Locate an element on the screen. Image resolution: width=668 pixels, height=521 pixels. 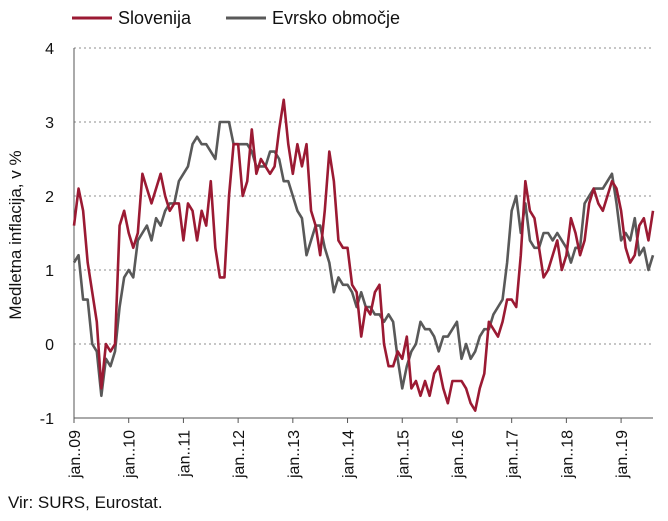
x-tick-label: jan..19 is located at coordinates (622, 454).